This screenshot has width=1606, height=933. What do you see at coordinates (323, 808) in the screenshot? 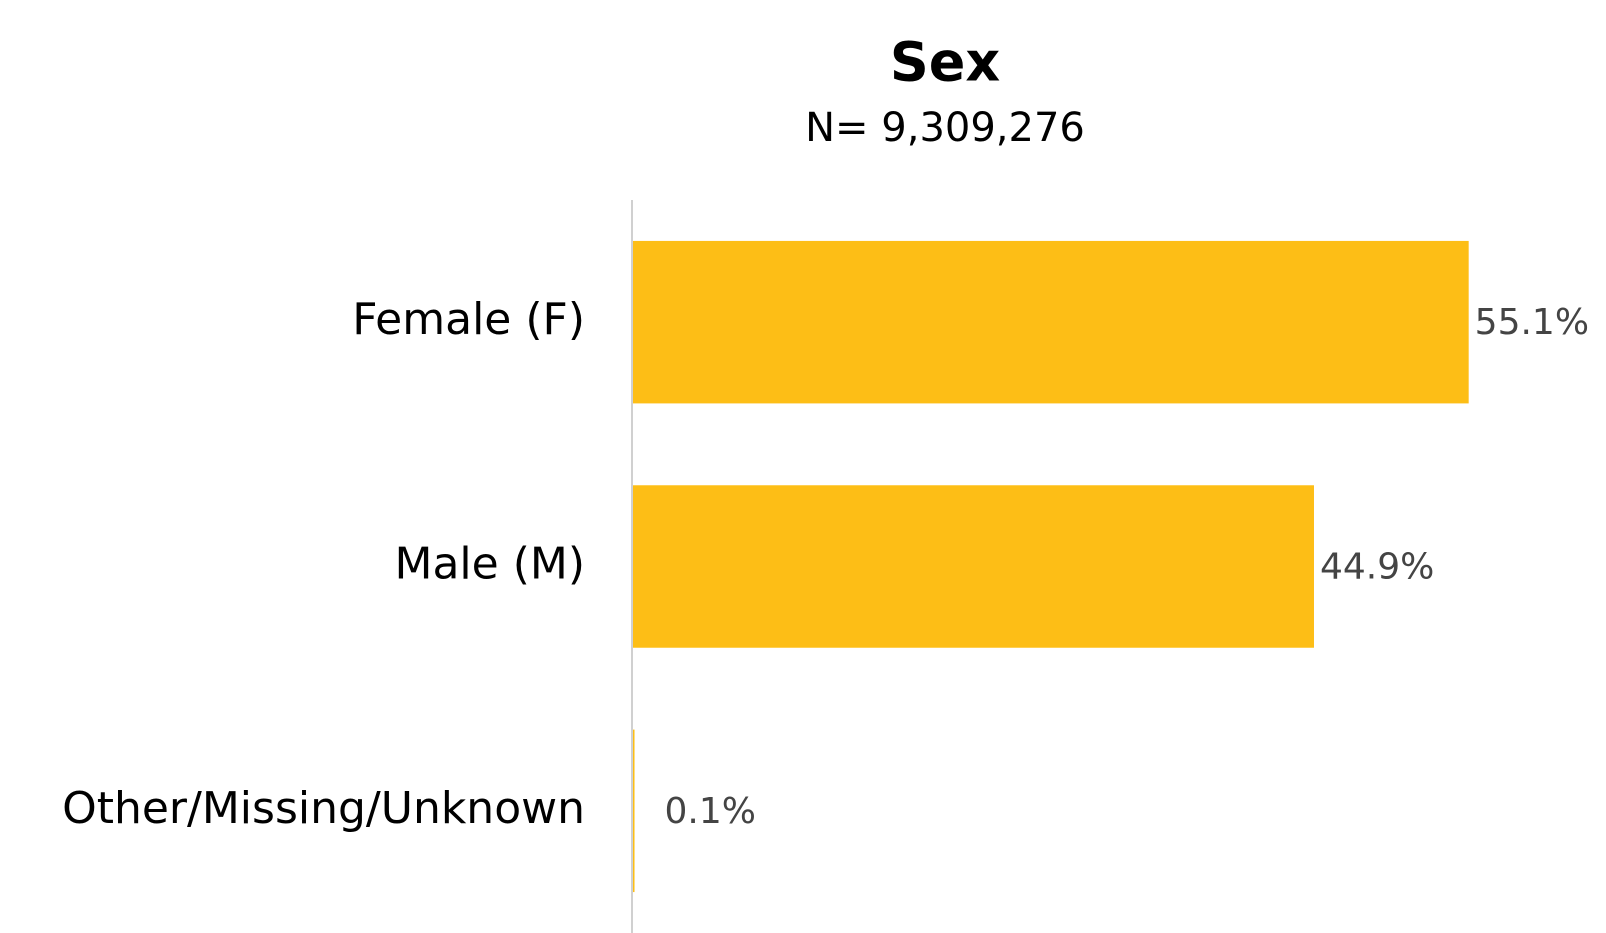
I see `category-label: Other/Missing/Unknown` at bounding box center [323, 808].